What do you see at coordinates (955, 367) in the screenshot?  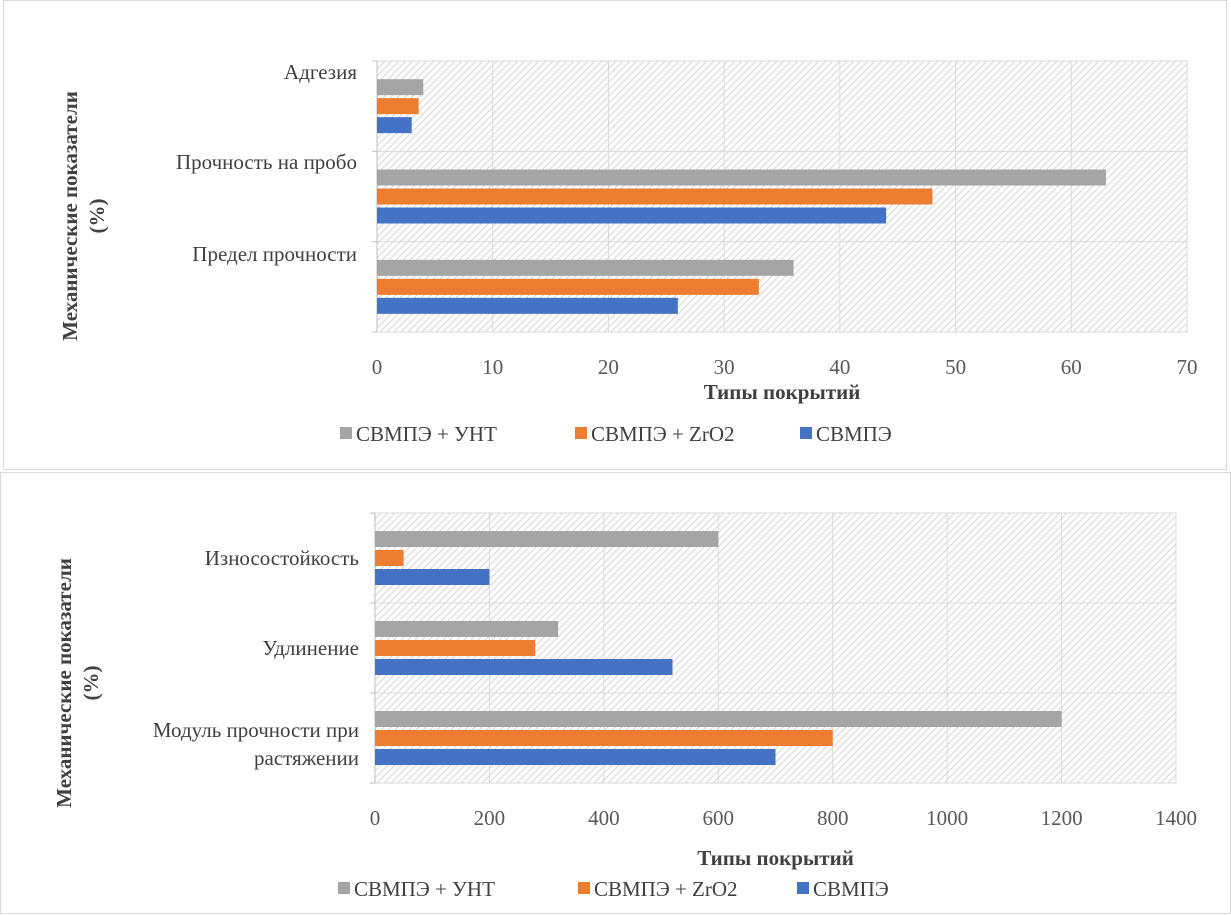 I see `x-tick-label: 50` at bounding box center [955, 367].